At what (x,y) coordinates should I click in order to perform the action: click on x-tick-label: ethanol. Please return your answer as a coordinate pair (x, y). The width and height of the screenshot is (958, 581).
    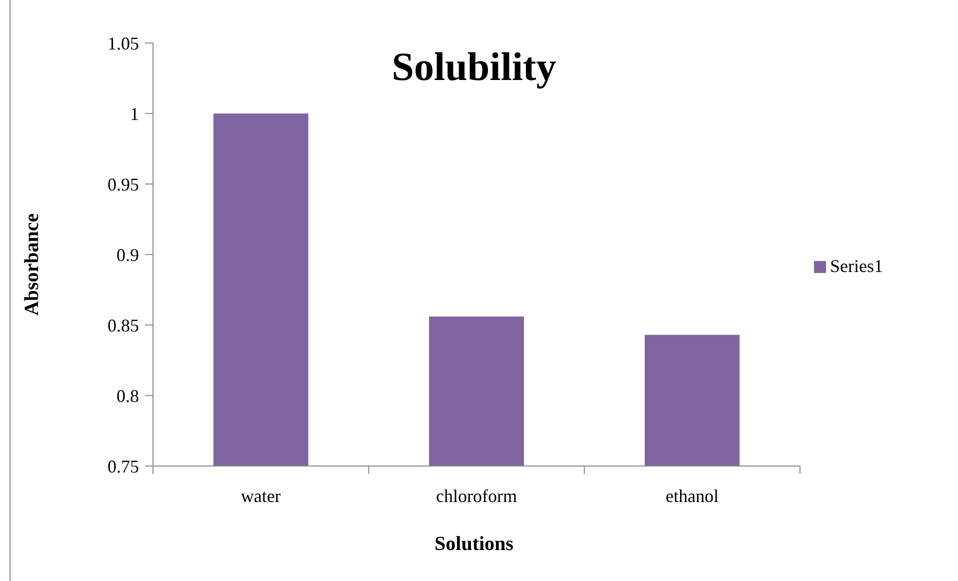
    Looking at the image, I should click on (692, 496).